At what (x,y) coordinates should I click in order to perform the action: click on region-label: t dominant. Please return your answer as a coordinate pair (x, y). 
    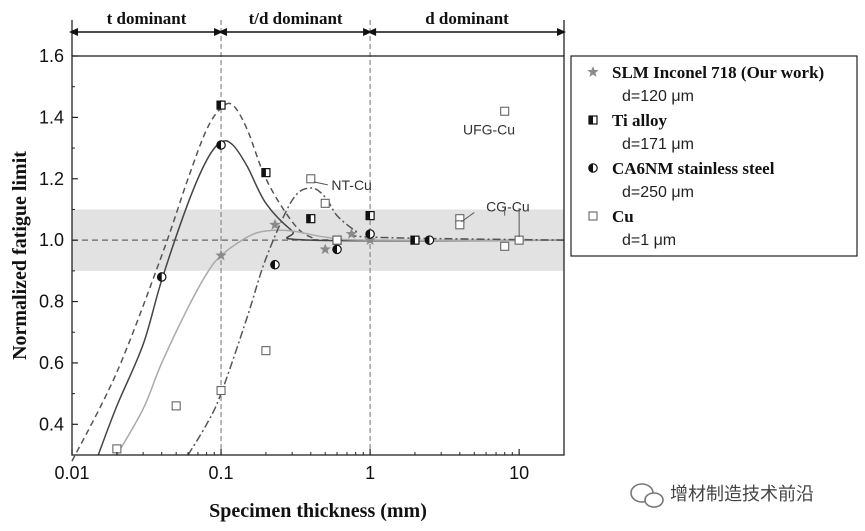
    Looking at the image, I should click on (147, 18).